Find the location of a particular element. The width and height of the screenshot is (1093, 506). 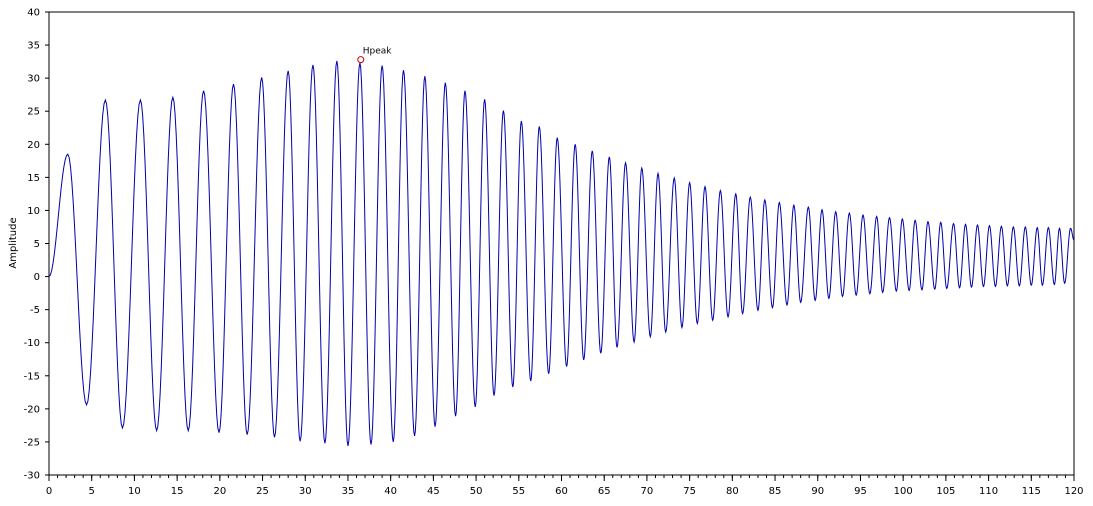

x-tick-label: 90 is located at coordinates (817, 491).